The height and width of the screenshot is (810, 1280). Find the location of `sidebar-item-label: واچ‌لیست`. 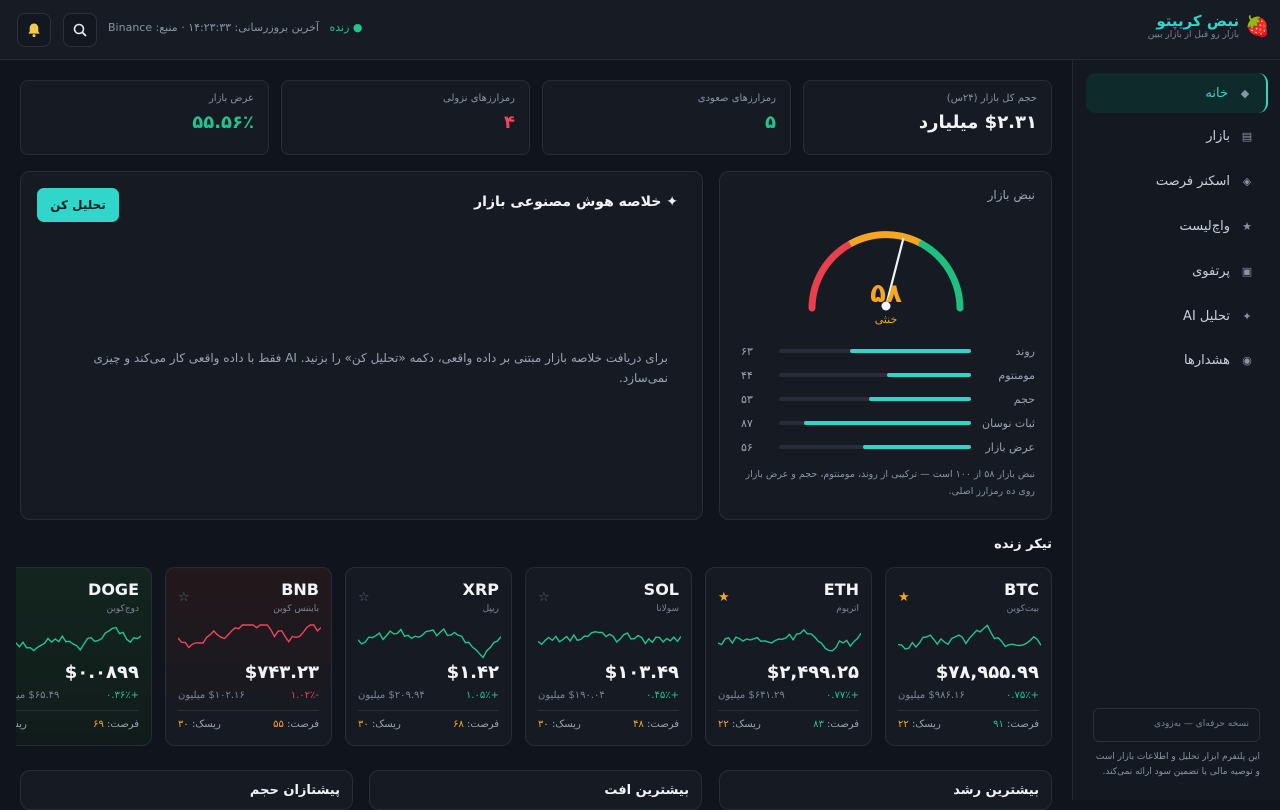

sidebar-item-label: واچ‌لیست is located at coordinates (1204, 226).